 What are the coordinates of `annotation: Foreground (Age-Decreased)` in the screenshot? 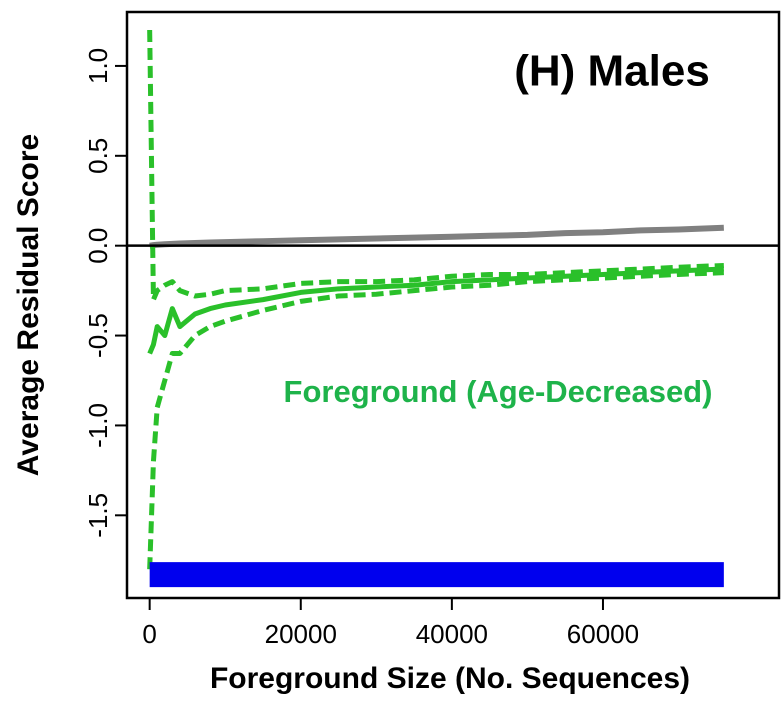 It's located at (498, 391).